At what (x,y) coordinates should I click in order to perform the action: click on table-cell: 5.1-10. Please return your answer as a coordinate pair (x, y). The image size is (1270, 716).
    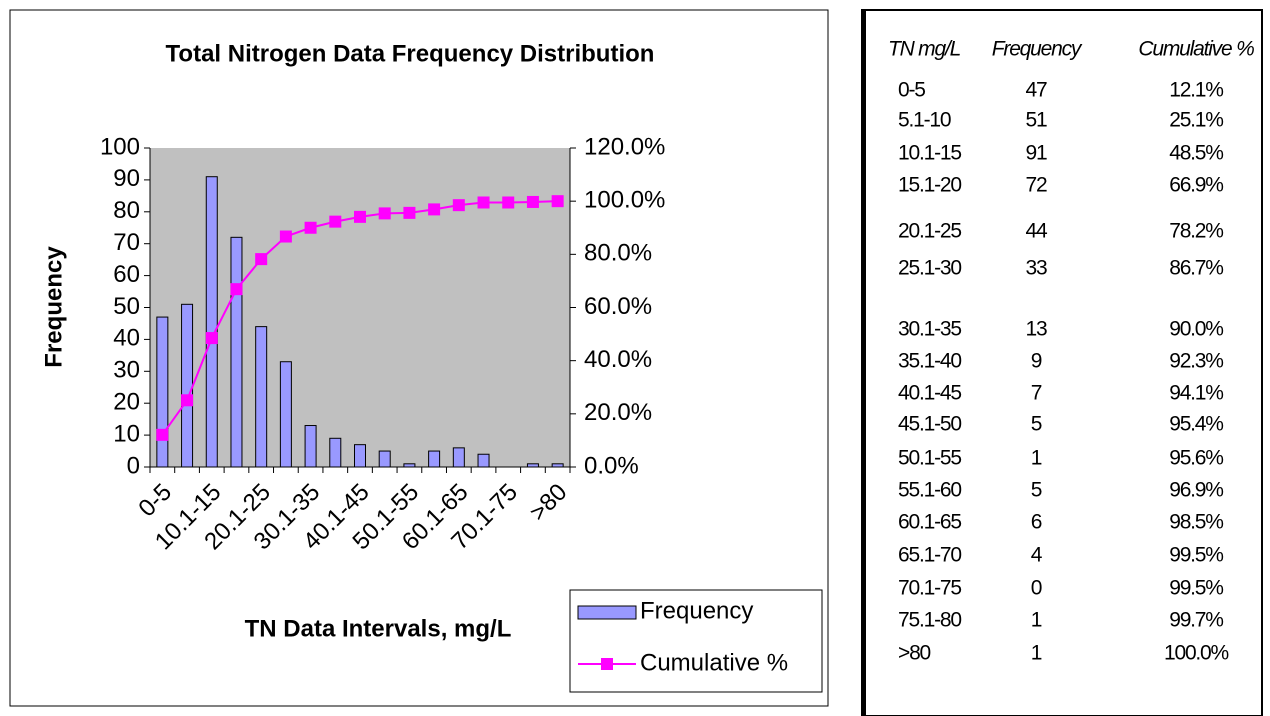
    Looking at the image, I should click on (924, 120).